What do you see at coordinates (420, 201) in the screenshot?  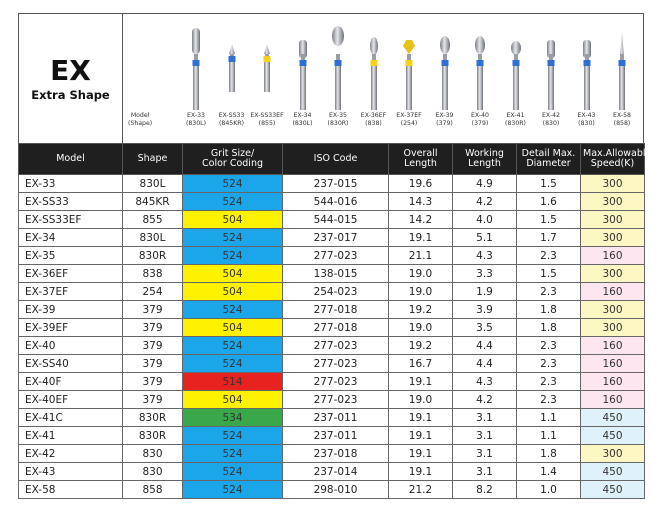 I see `overall-length-cell: 14.3` at bounding box center [420, 201].